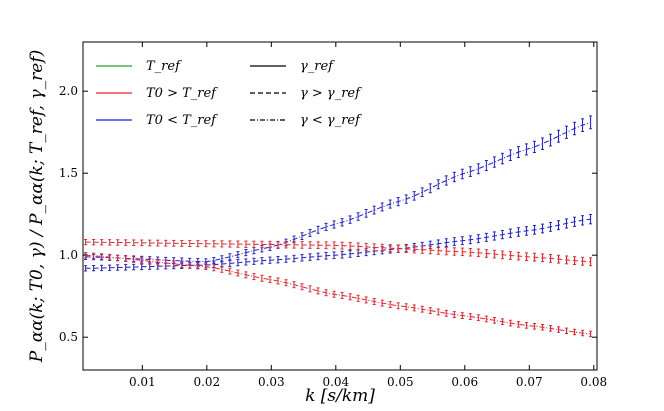 Image resolution: width=664 pixels, height=411 pixels. I want to click on legend-label-gamma-lt: γ < γ_ref, so click(331, 120).